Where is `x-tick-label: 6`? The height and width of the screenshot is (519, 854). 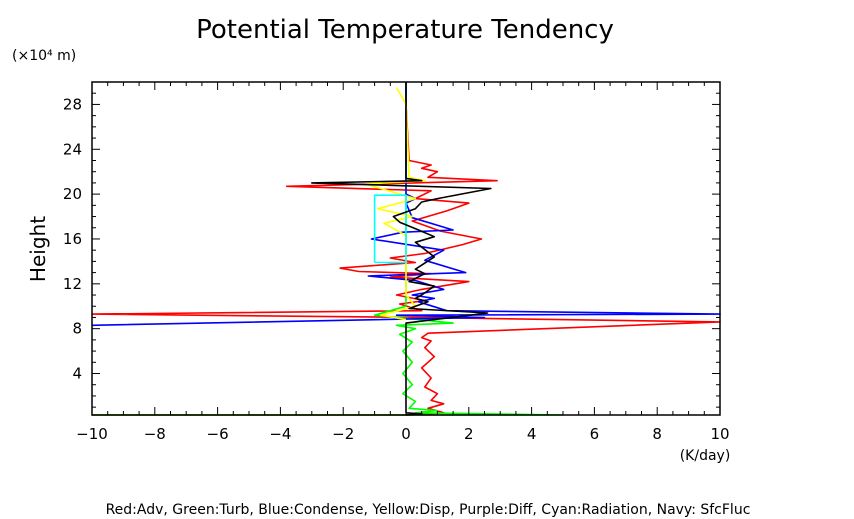 x-tick-label: 6 is located at coordinates (595, 434).